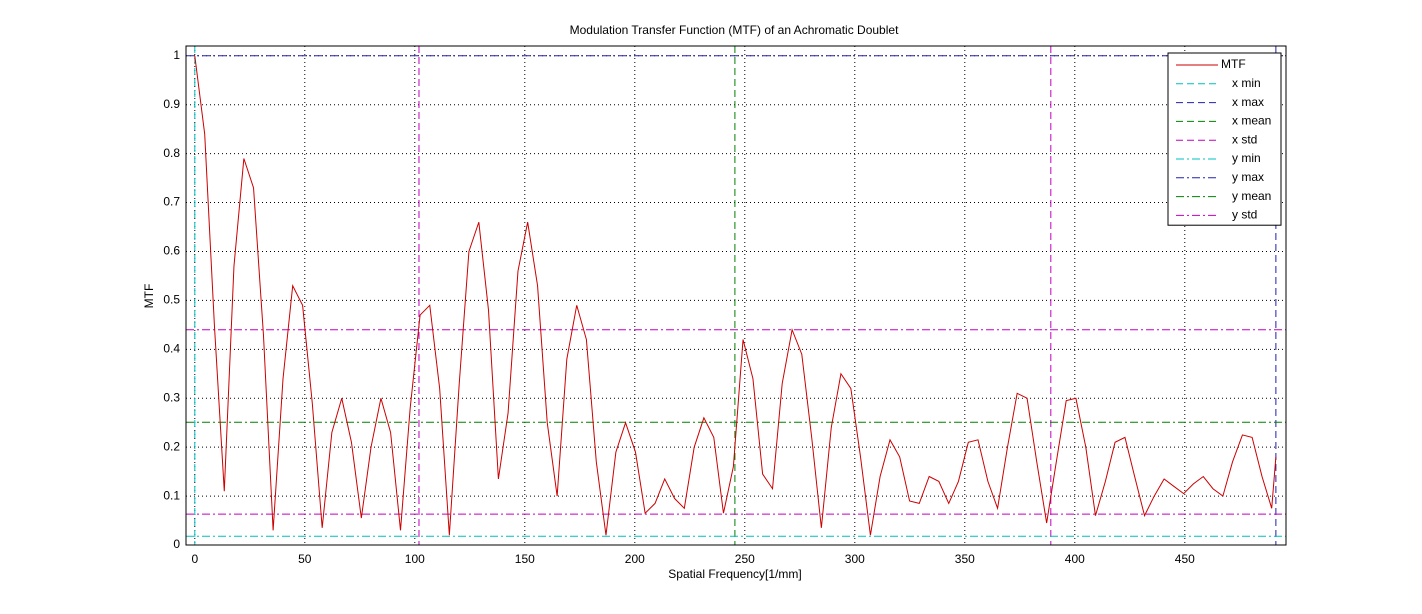  What do you see at coordinates (1246, 158) in the screenshot?
I see `legend-label: y min` at bounding box center [1246, 158].